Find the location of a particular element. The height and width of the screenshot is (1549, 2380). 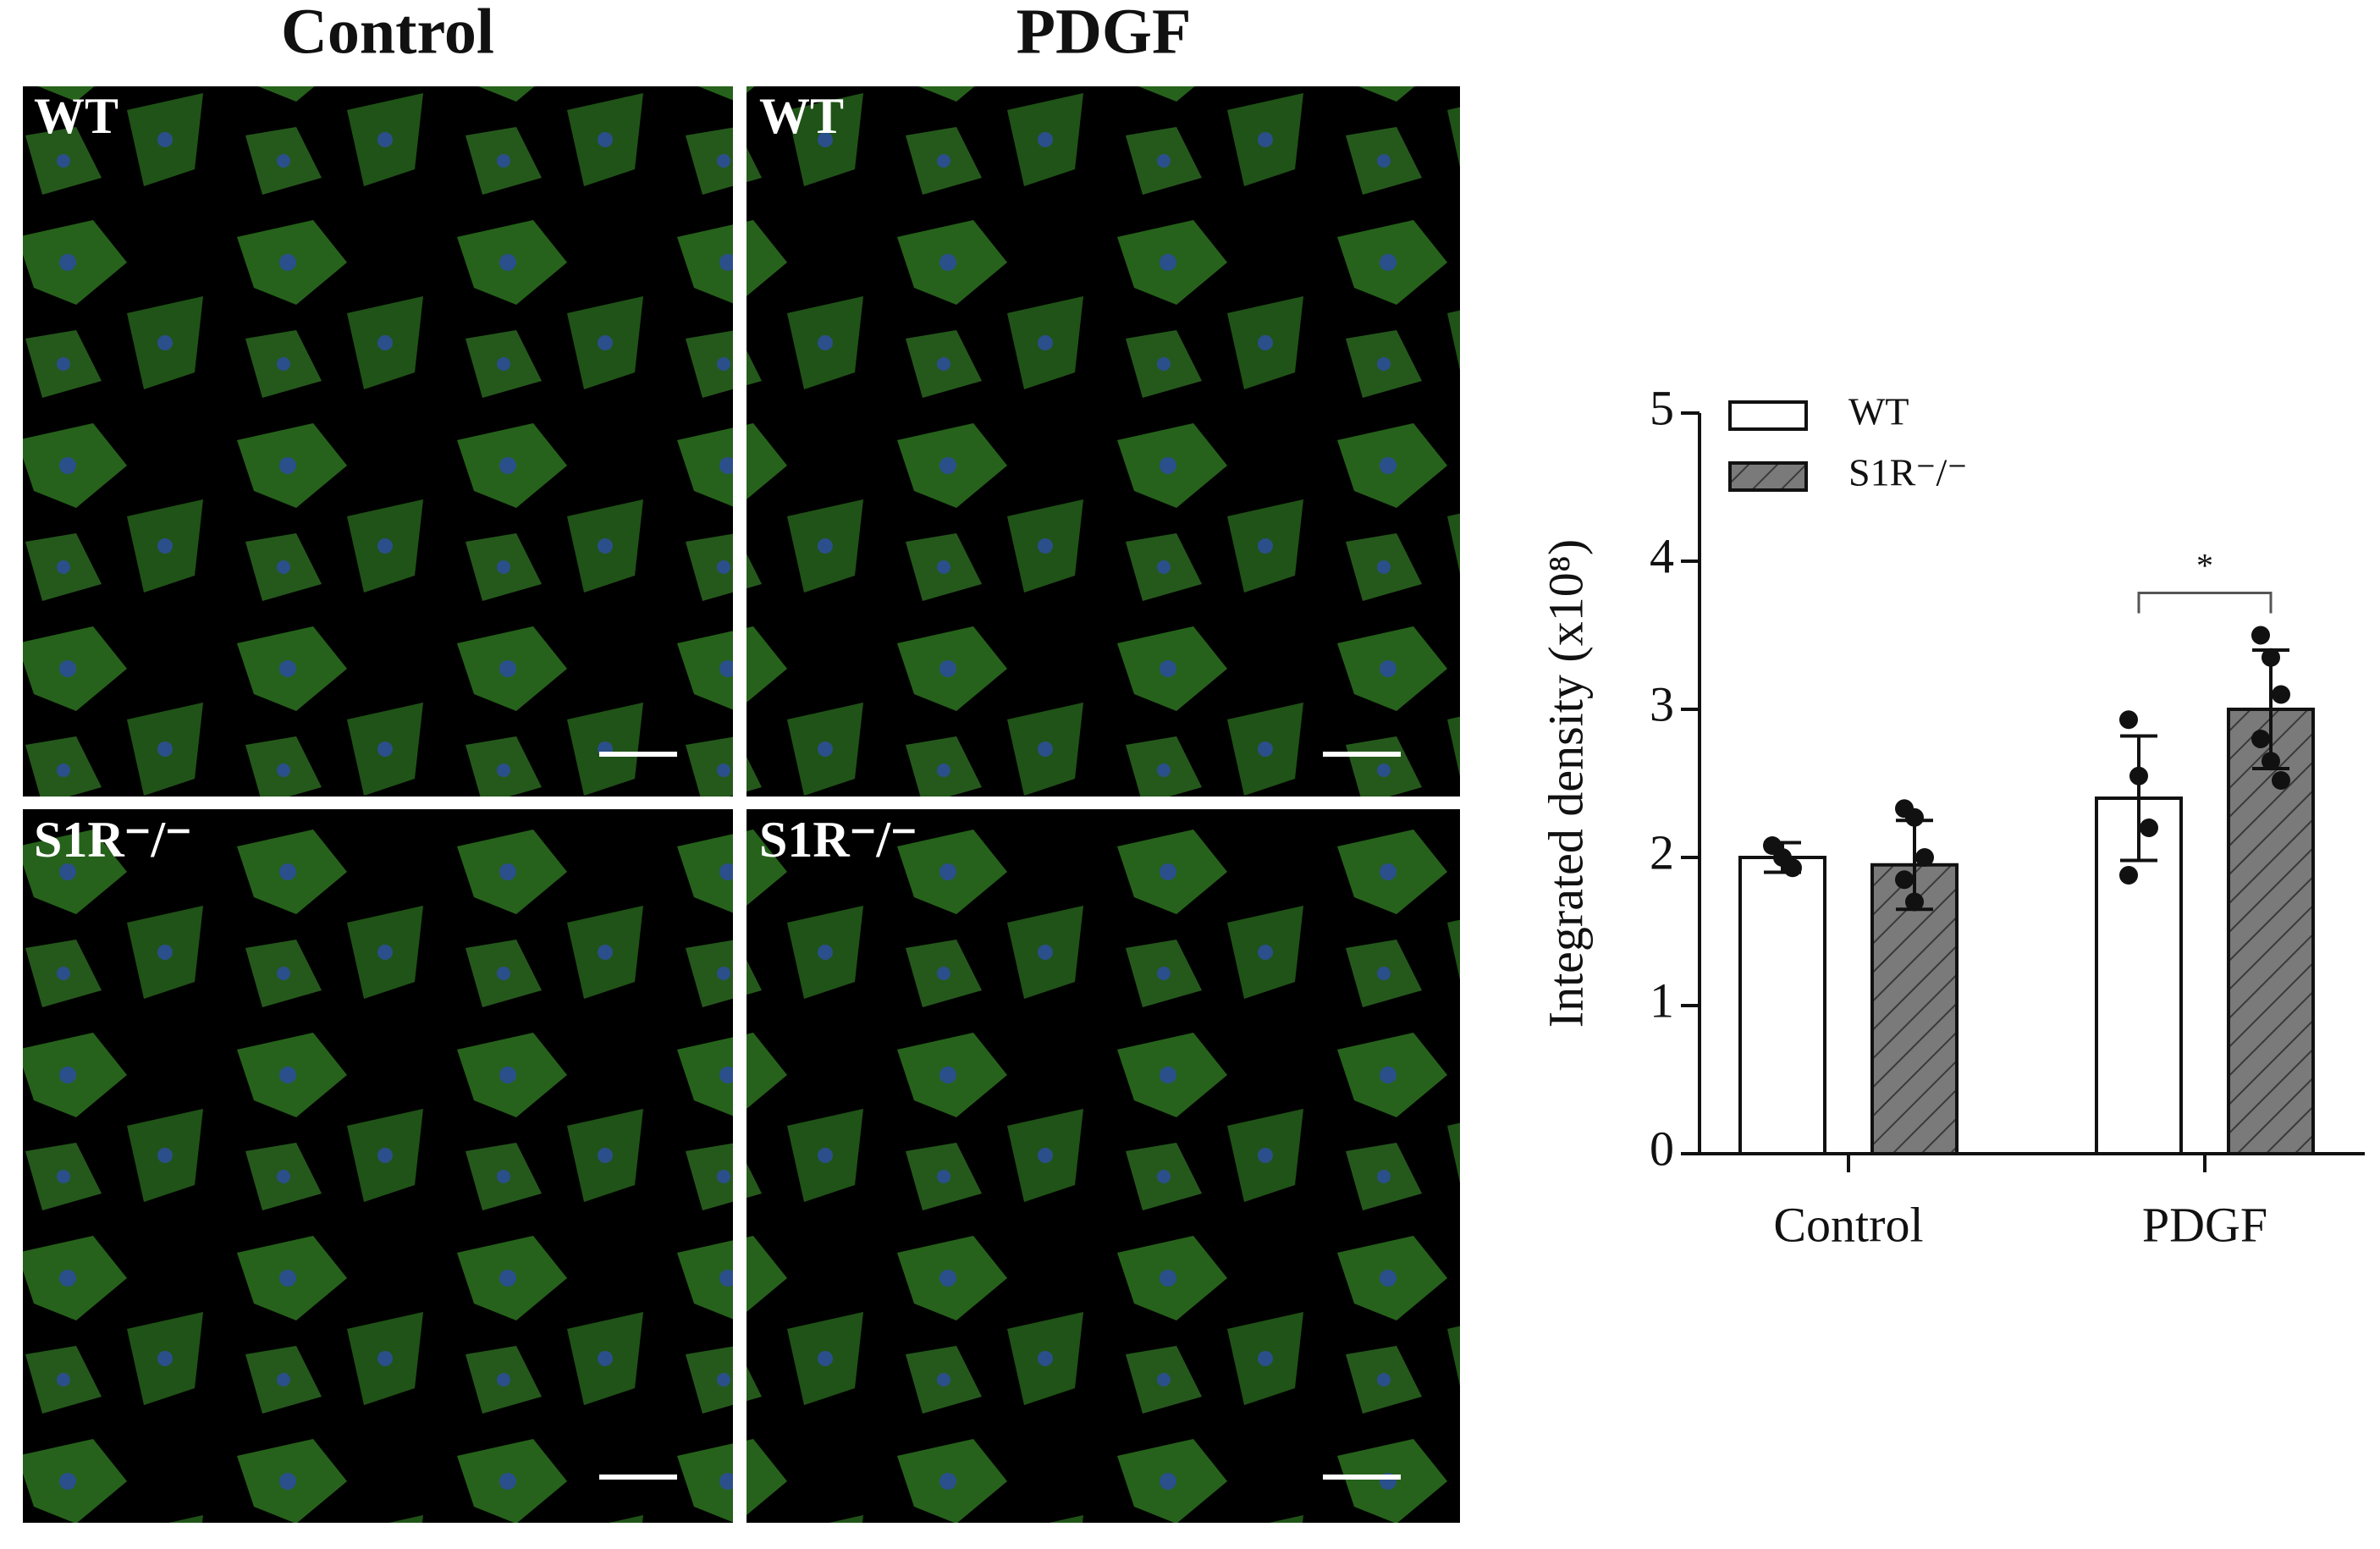

column-title: Control is located at coordinates (388, 33).